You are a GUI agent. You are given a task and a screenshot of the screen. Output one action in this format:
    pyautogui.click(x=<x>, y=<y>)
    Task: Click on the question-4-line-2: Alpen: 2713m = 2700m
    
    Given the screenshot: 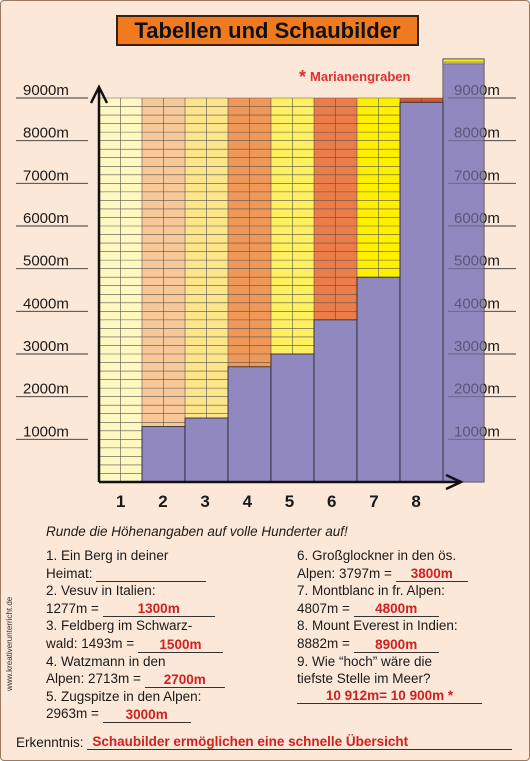 What is the action you would take?
    pyautogui.click(x=166, y=679)
    